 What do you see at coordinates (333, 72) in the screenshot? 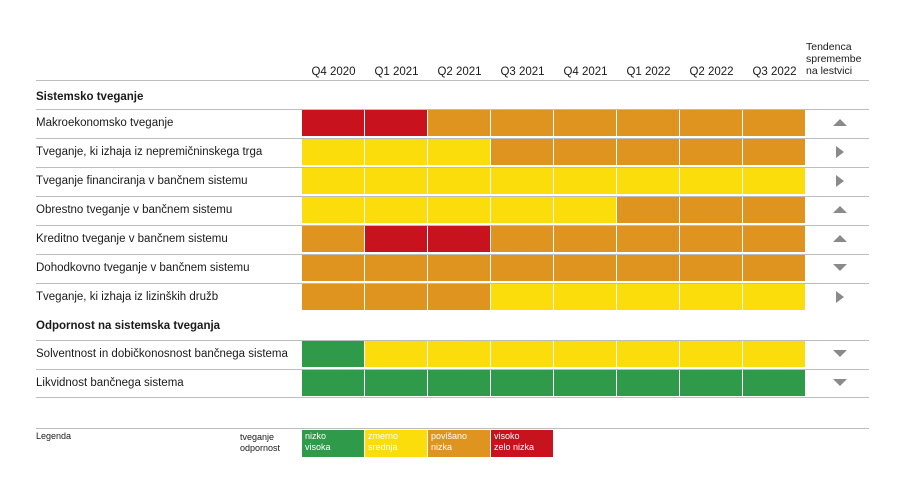
I see `quarter-header: Q4 2020` at bounding box center [333, 72].